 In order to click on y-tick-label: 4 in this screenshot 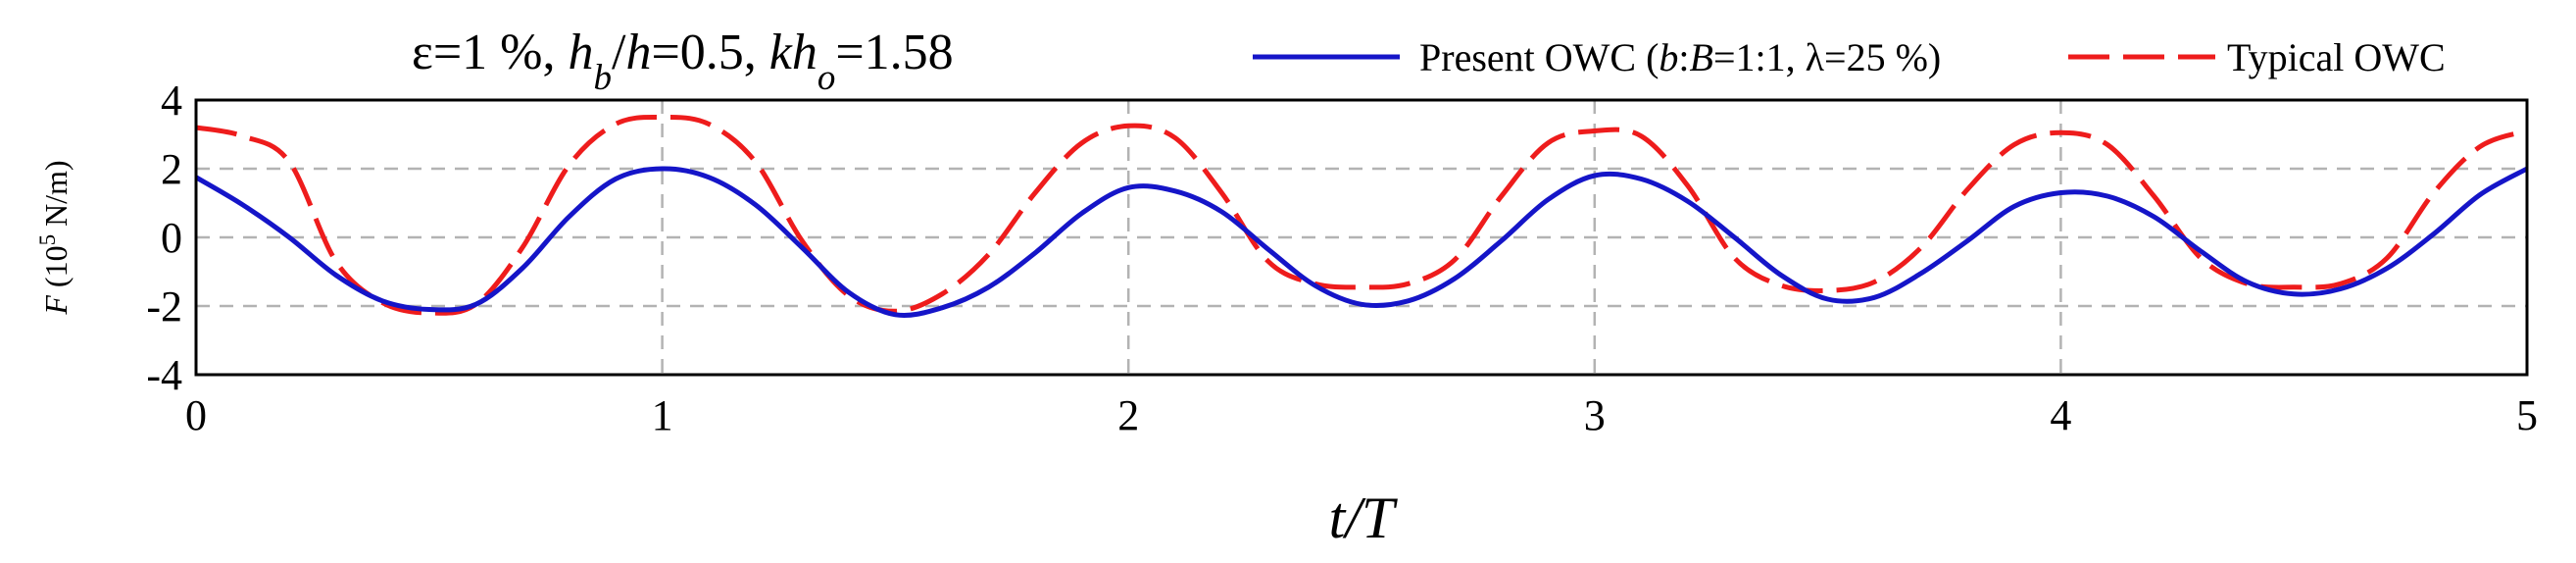, I will do `click(171, 101)`.